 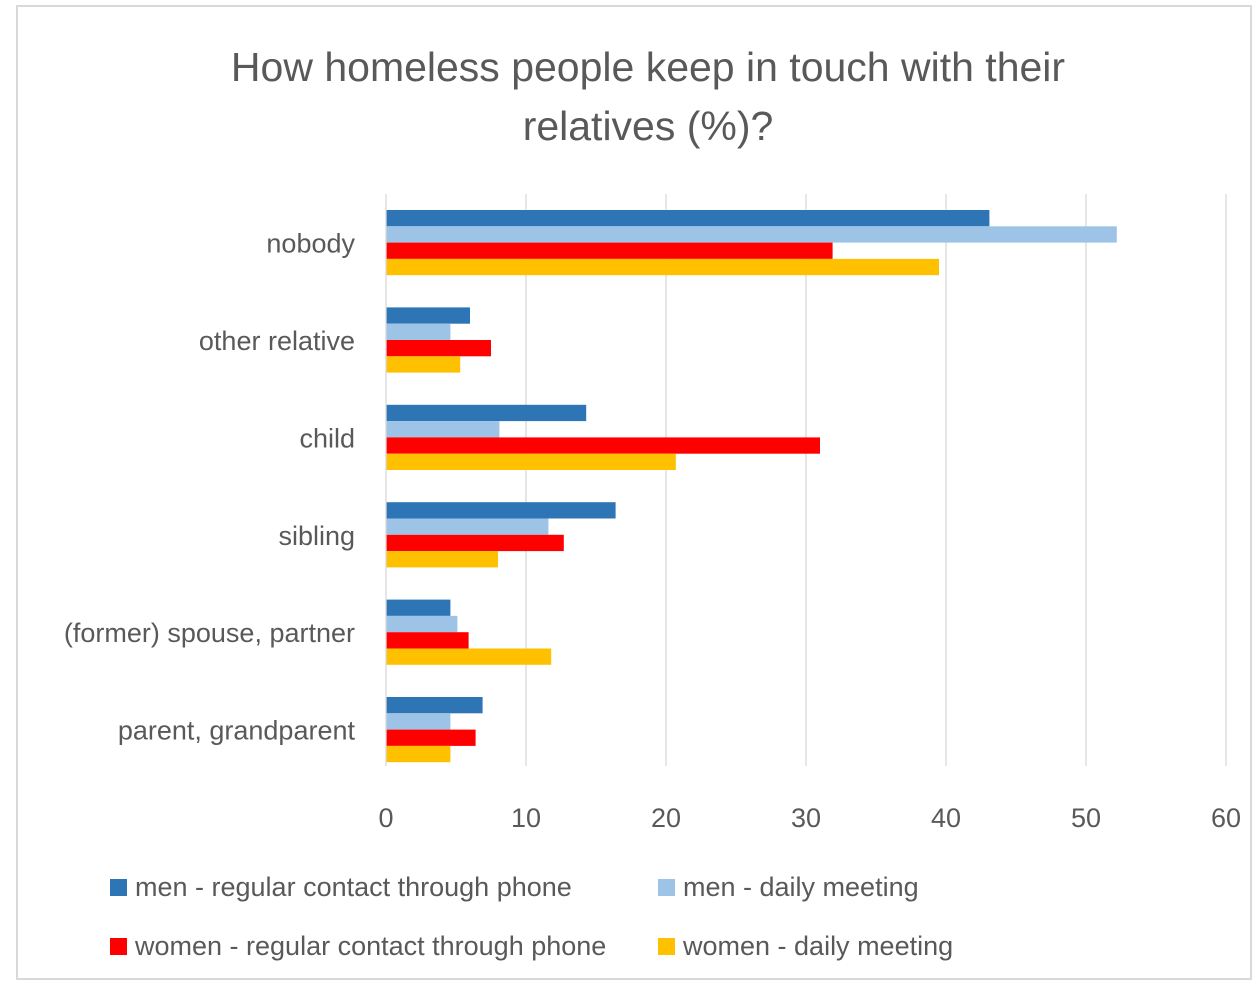 What do you see at coordinates (818, 946) in the screenshot?
I see `legend-label-women-daily: women - daily meeting` at bounding box center [818, 946].